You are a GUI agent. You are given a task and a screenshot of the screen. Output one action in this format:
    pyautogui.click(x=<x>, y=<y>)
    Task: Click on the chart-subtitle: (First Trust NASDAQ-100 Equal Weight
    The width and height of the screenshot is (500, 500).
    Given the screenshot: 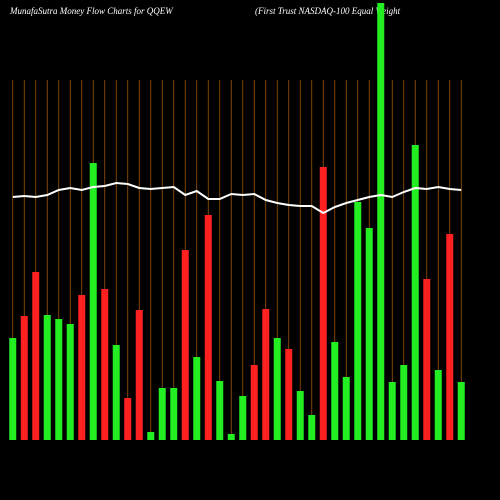 What is the action you would take?
    pyautogui.click(x=328, y=11)
    